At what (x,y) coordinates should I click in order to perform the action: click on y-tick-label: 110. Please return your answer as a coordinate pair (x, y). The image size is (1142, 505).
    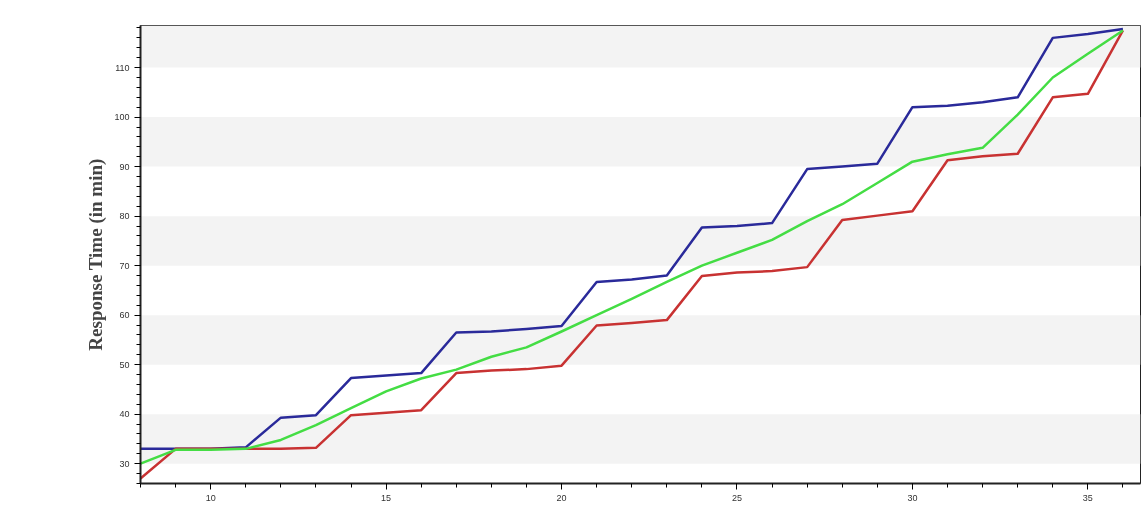
    Looking at the image, I should click on (122, 67).